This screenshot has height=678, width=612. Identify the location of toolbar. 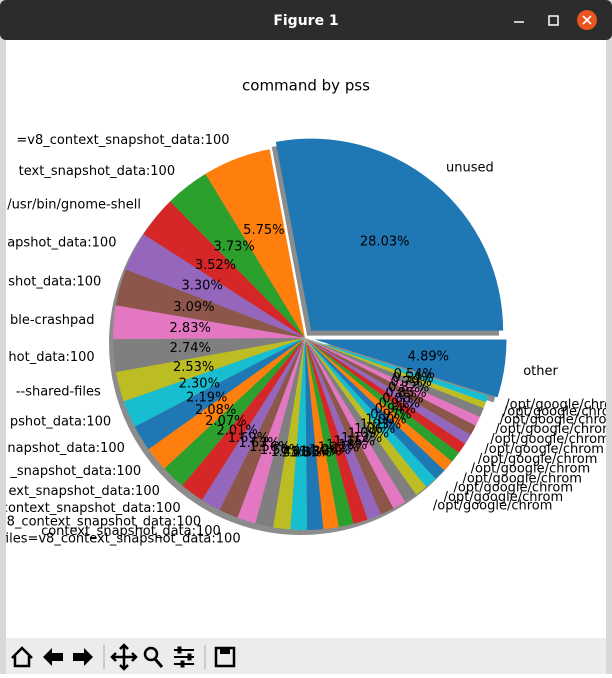
(306, 656).